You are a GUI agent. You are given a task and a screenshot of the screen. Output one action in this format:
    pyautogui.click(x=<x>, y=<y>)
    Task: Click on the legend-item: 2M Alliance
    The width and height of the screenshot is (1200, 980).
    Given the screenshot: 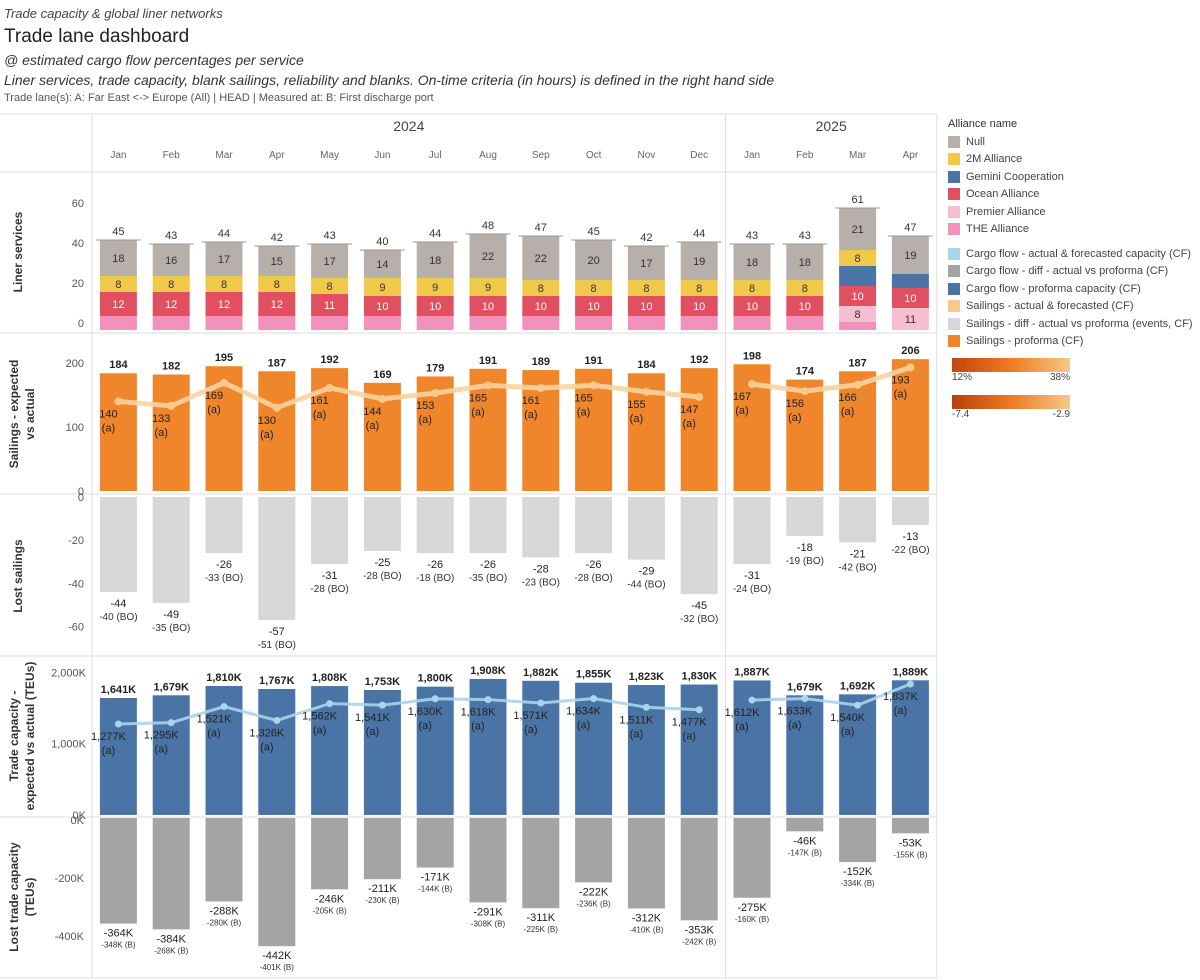 What is the action you would take?
    pyautogui.click(x=1073, y=160)
    